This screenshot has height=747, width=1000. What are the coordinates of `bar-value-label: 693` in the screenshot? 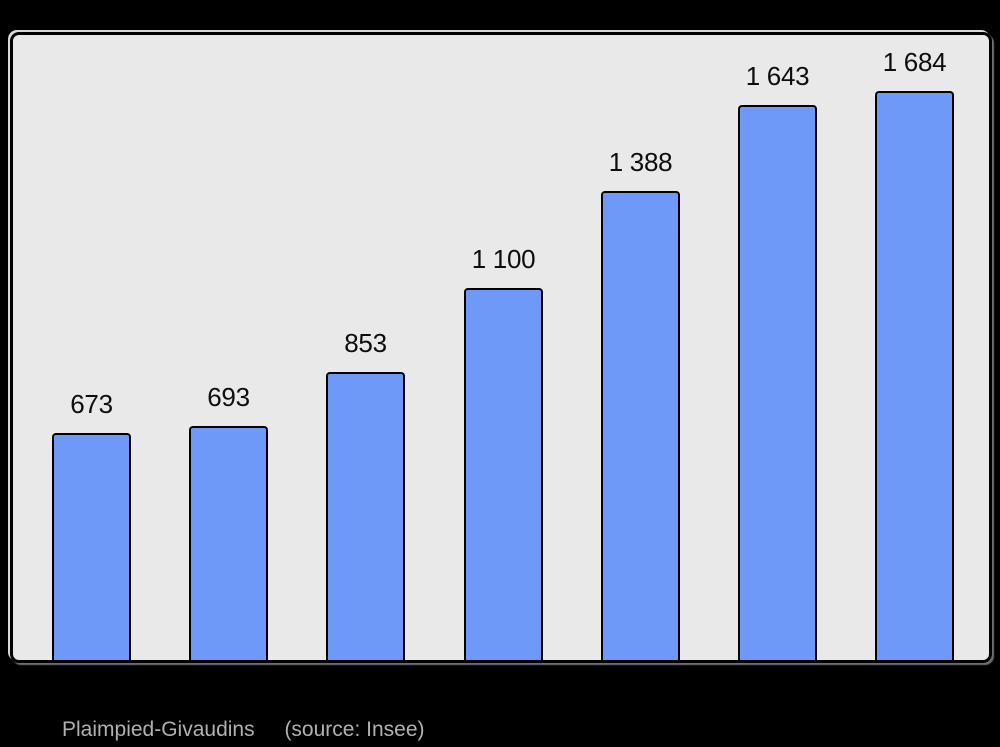 It's located at (228, 397).